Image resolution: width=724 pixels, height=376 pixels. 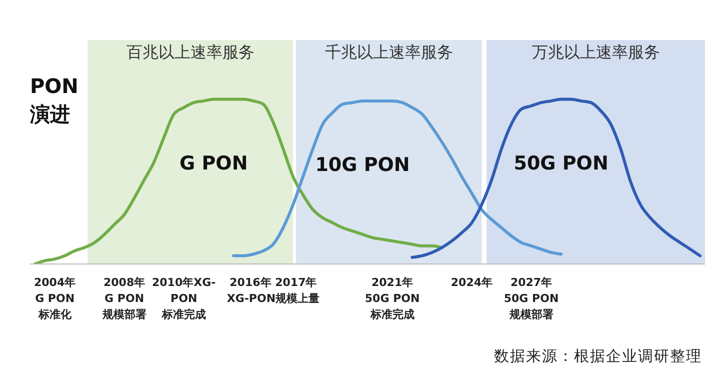 What do you see at coordinates (598, 356) in the screenshot?
I see `source-note: 数据来源：根据企业调研整理` at bounding box center [598, 356].